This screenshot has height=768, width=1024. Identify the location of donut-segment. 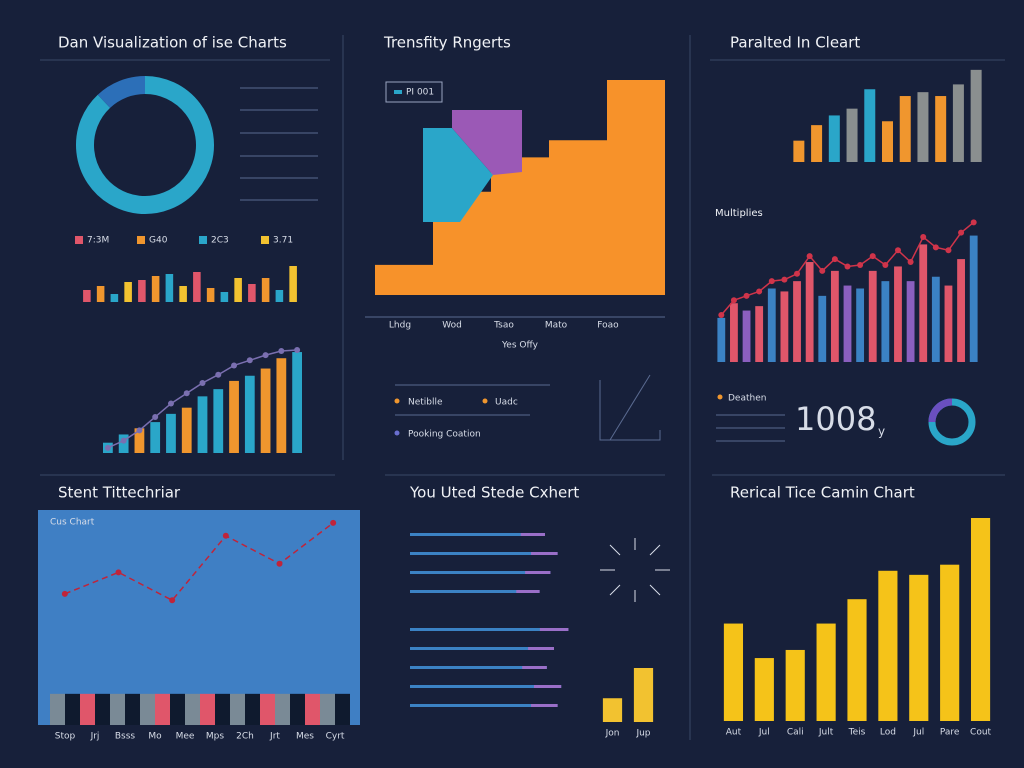
(145, 145).